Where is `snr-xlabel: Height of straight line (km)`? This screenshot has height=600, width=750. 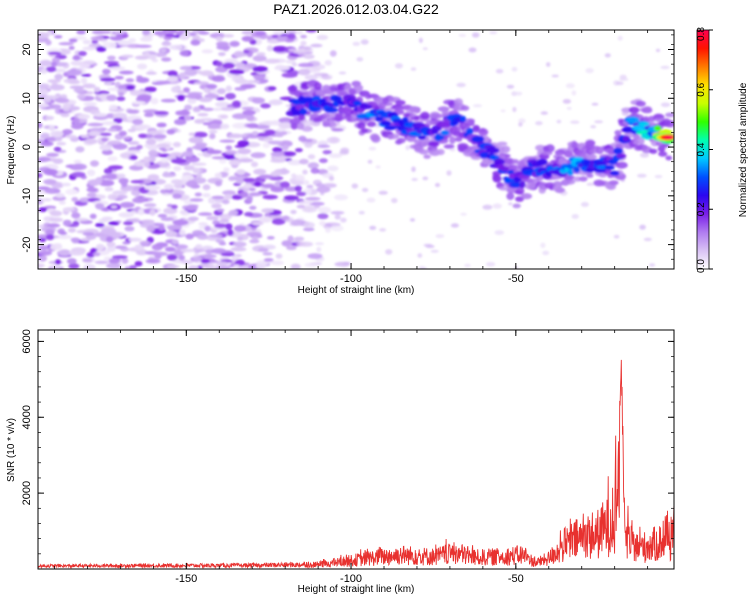 snr-xlabel: Height of straight line (km) is located at coordinates (356, 589).